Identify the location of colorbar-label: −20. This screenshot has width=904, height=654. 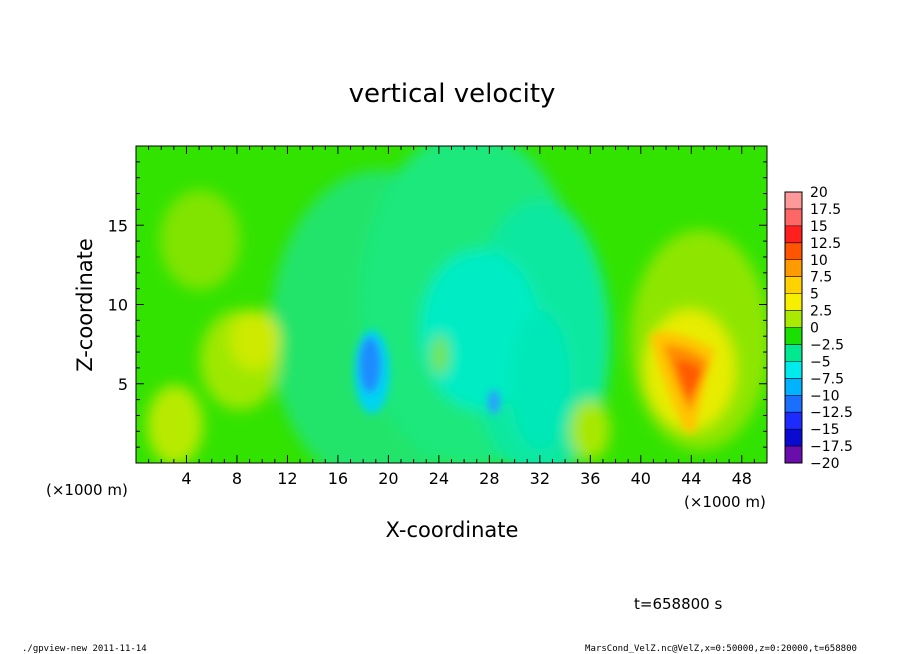
(825, 464).